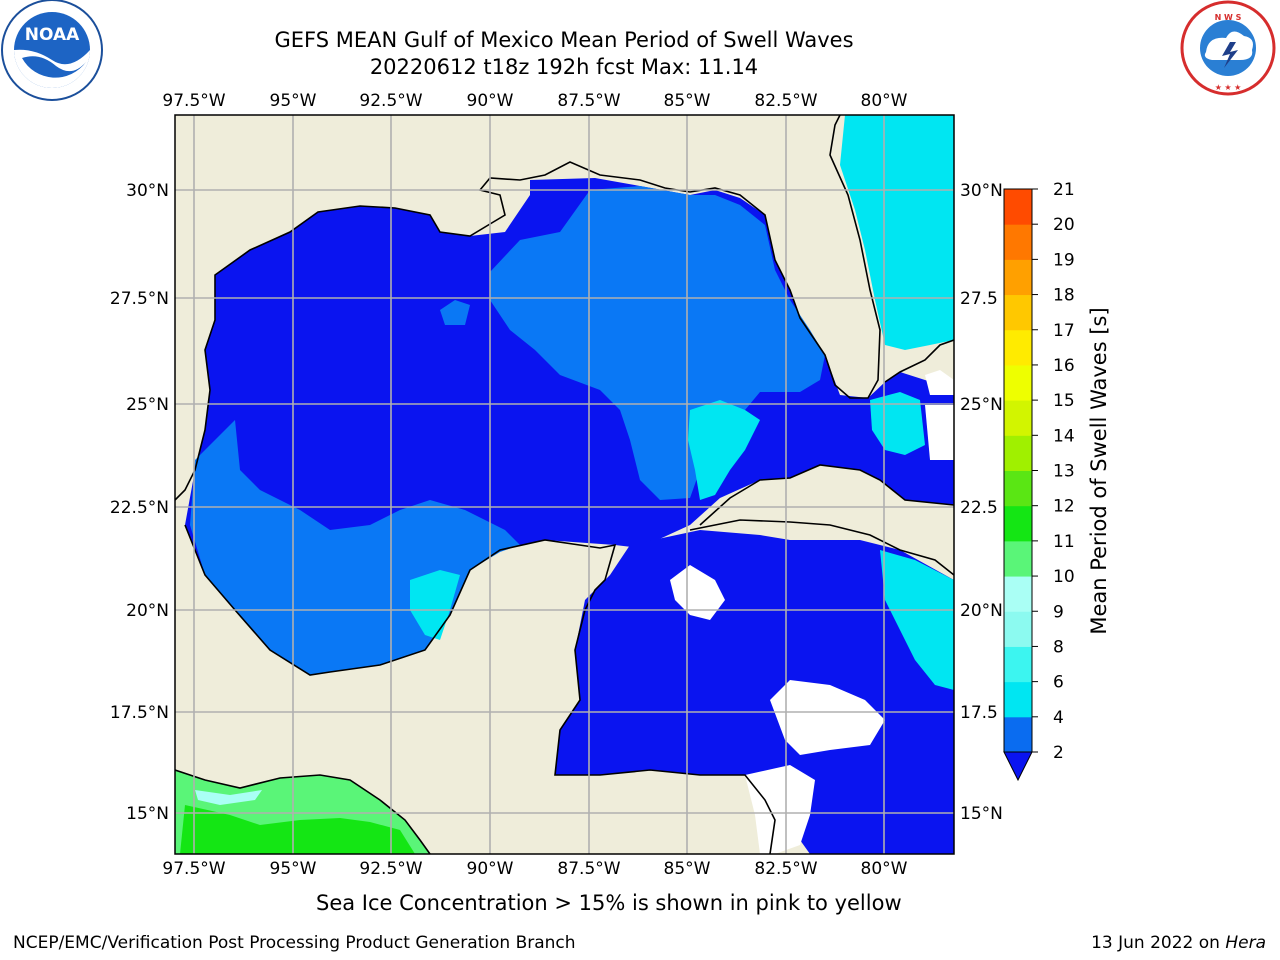 This screenshot has width=1280, height=960. What do you see at coordinates (139, 713) in the screenshot?
I see `lat-label: 17.5°N` at bounding box center [139, 713].